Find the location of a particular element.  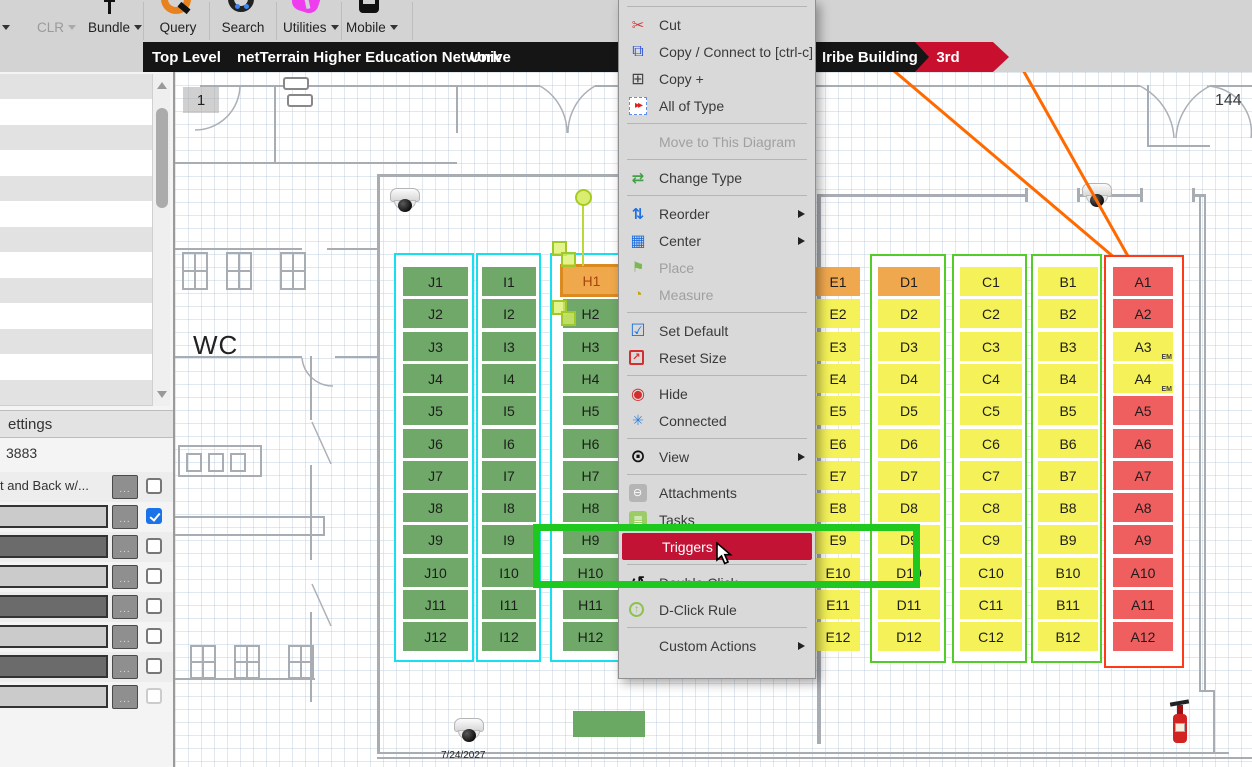

rack-box-b5: B5 is located at coordinates (1068, 410).